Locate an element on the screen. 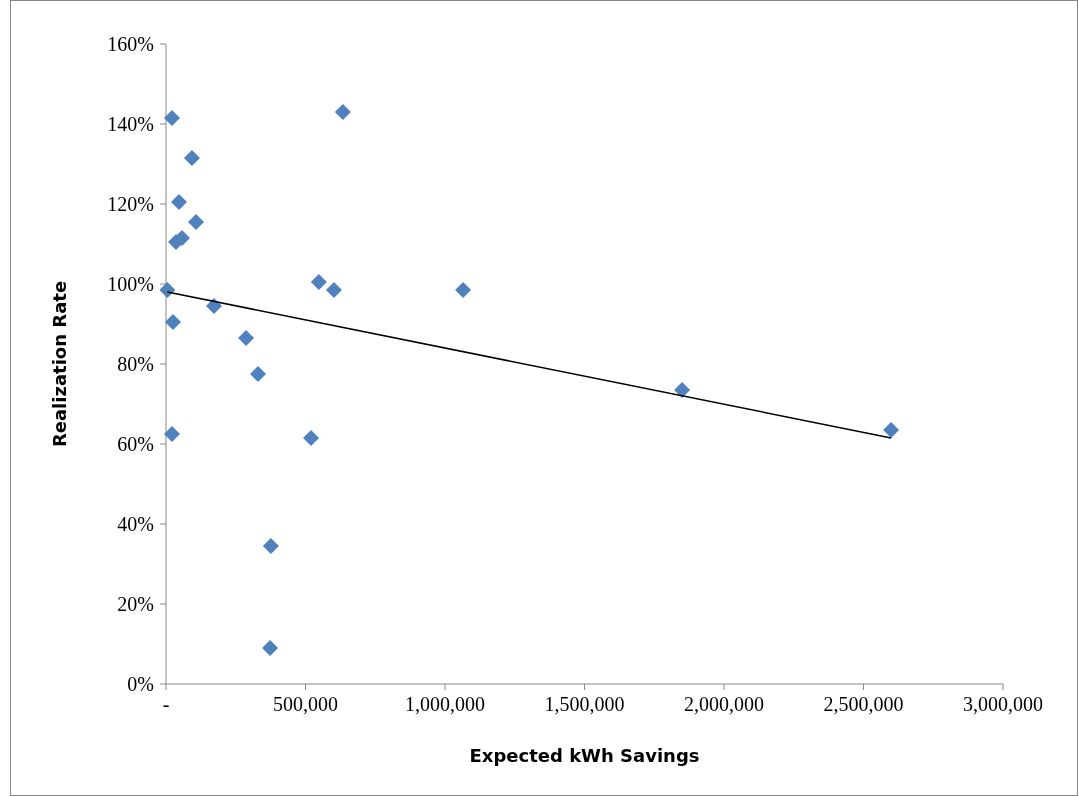 Image resolution: width=1079 pixels, height=796 pixels. y-tick-label: 60% is located at coordinates (135, 444).